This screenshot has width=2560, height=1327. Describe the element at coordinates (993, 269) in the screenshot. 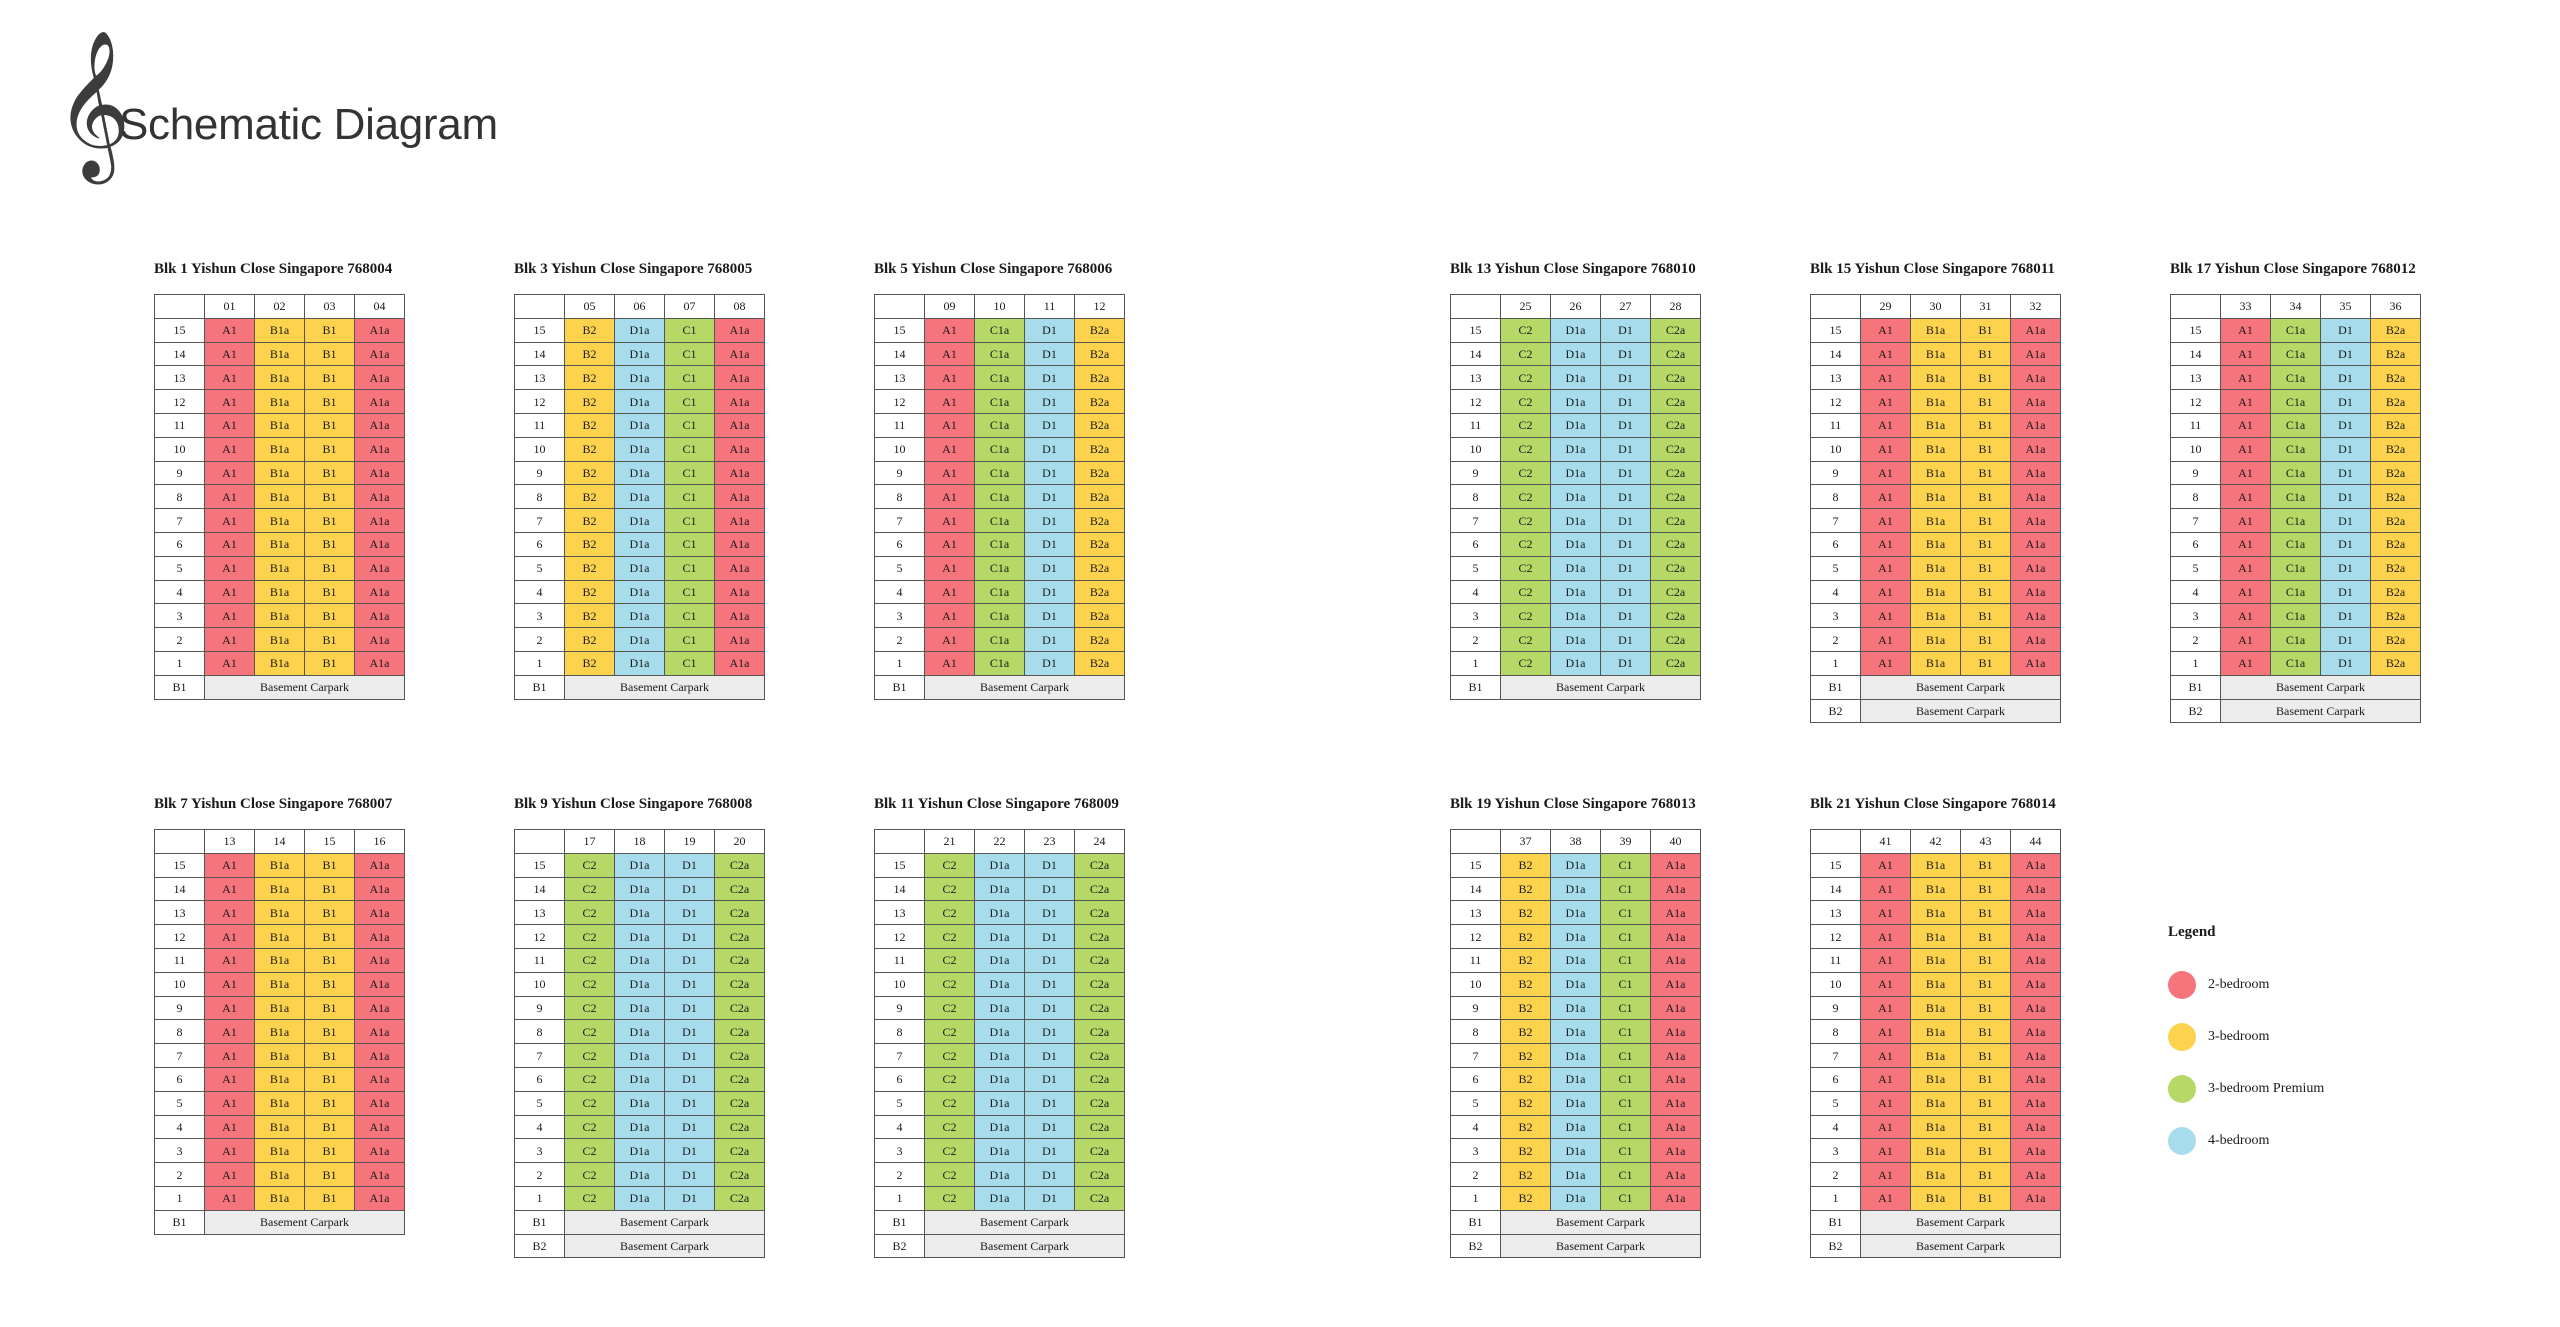

I see `block-title: Blk 5 Yishun Close Singapore 768006` at that location.